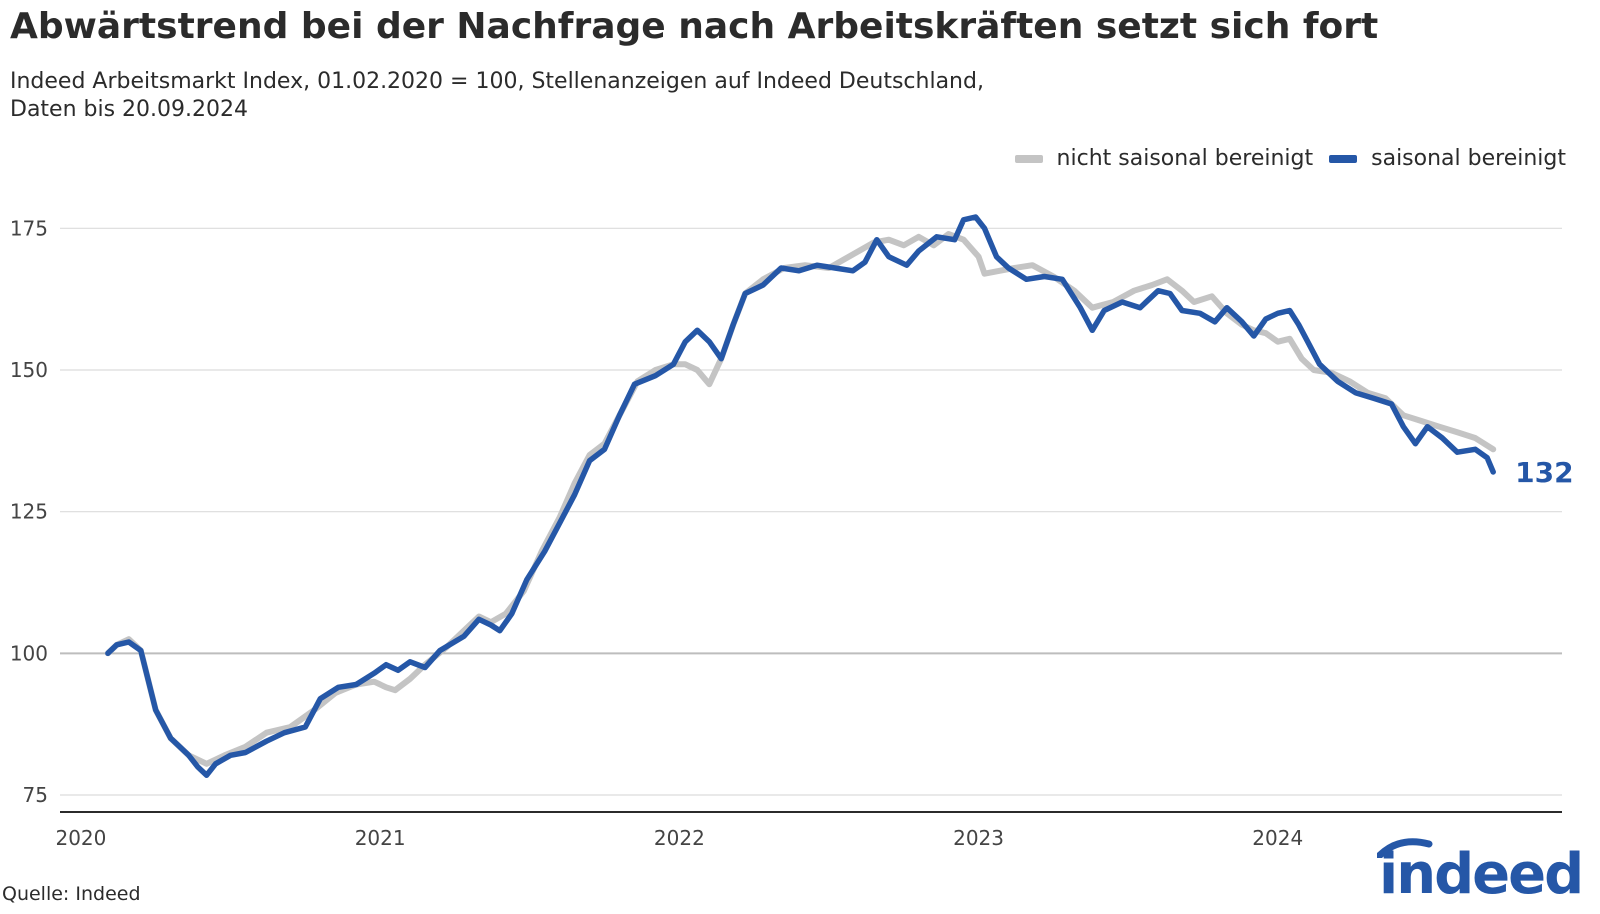 This screenshot has height=914, width=1600. I want to click on legend-item-sa: saisonal bereinigt, so click(1447, 158).